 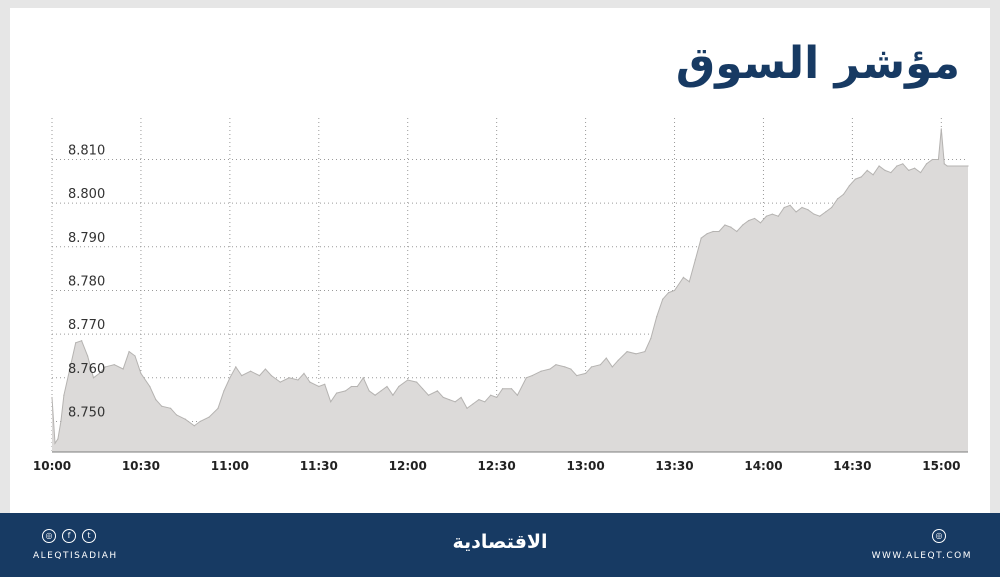 What do you see at coordinates (408, 466) in the screenshot?
I see `x-tick-label: 12:00` at bounding box center [408, 466].